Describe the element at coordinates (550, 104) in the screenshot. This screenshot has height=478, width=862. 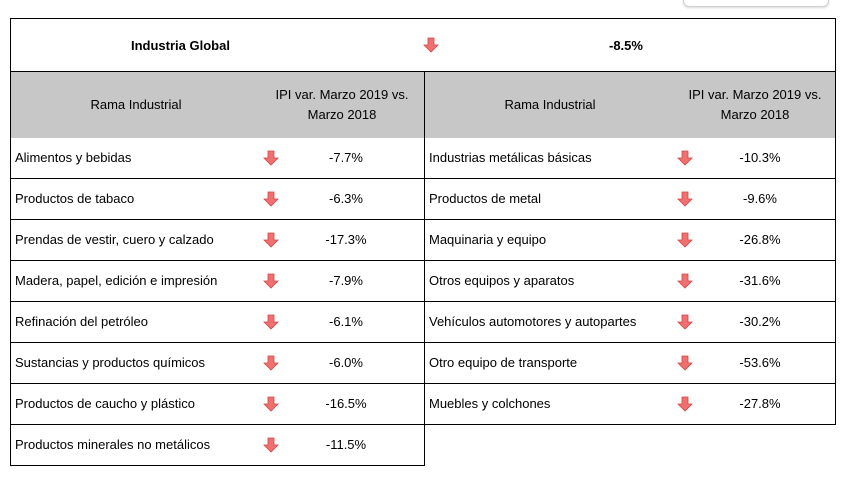
I see `header-rama-right: Rama Industrial` at that location.